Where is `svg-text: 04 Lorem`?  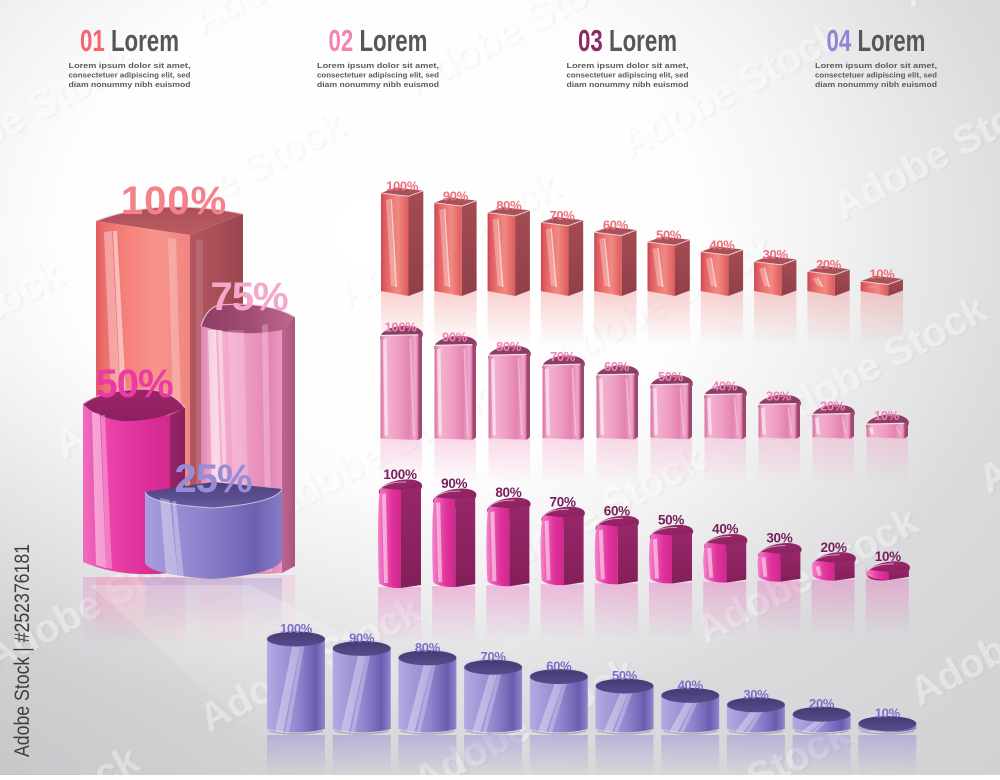 svg-text: 04 Lorem is located at coordinates (876, 41).